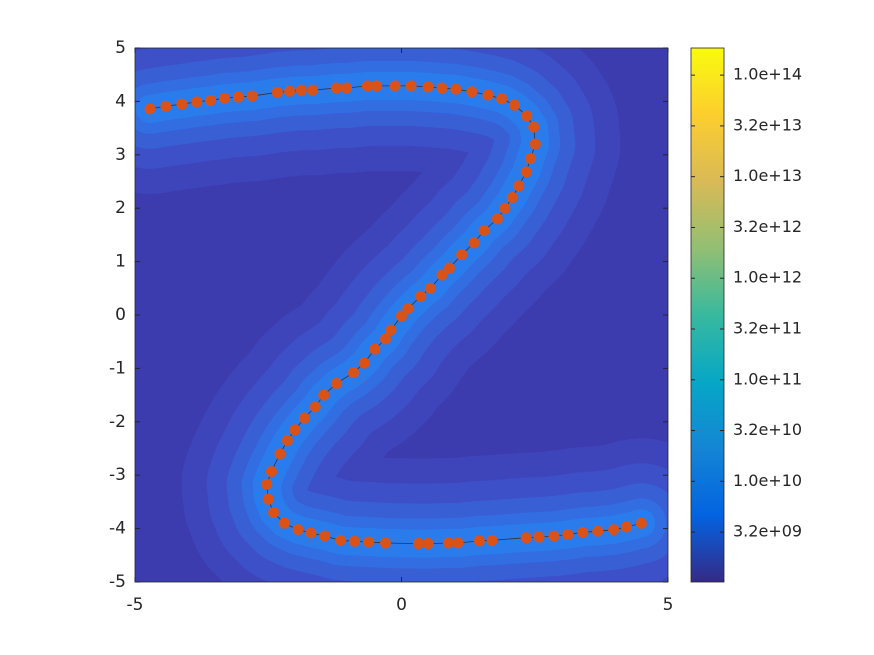 The image size is (874, 655). Describe the element at coordinates (767, 480) in the screenshot. I see `colorbar-tick-label: 1.0e+10` at that location.